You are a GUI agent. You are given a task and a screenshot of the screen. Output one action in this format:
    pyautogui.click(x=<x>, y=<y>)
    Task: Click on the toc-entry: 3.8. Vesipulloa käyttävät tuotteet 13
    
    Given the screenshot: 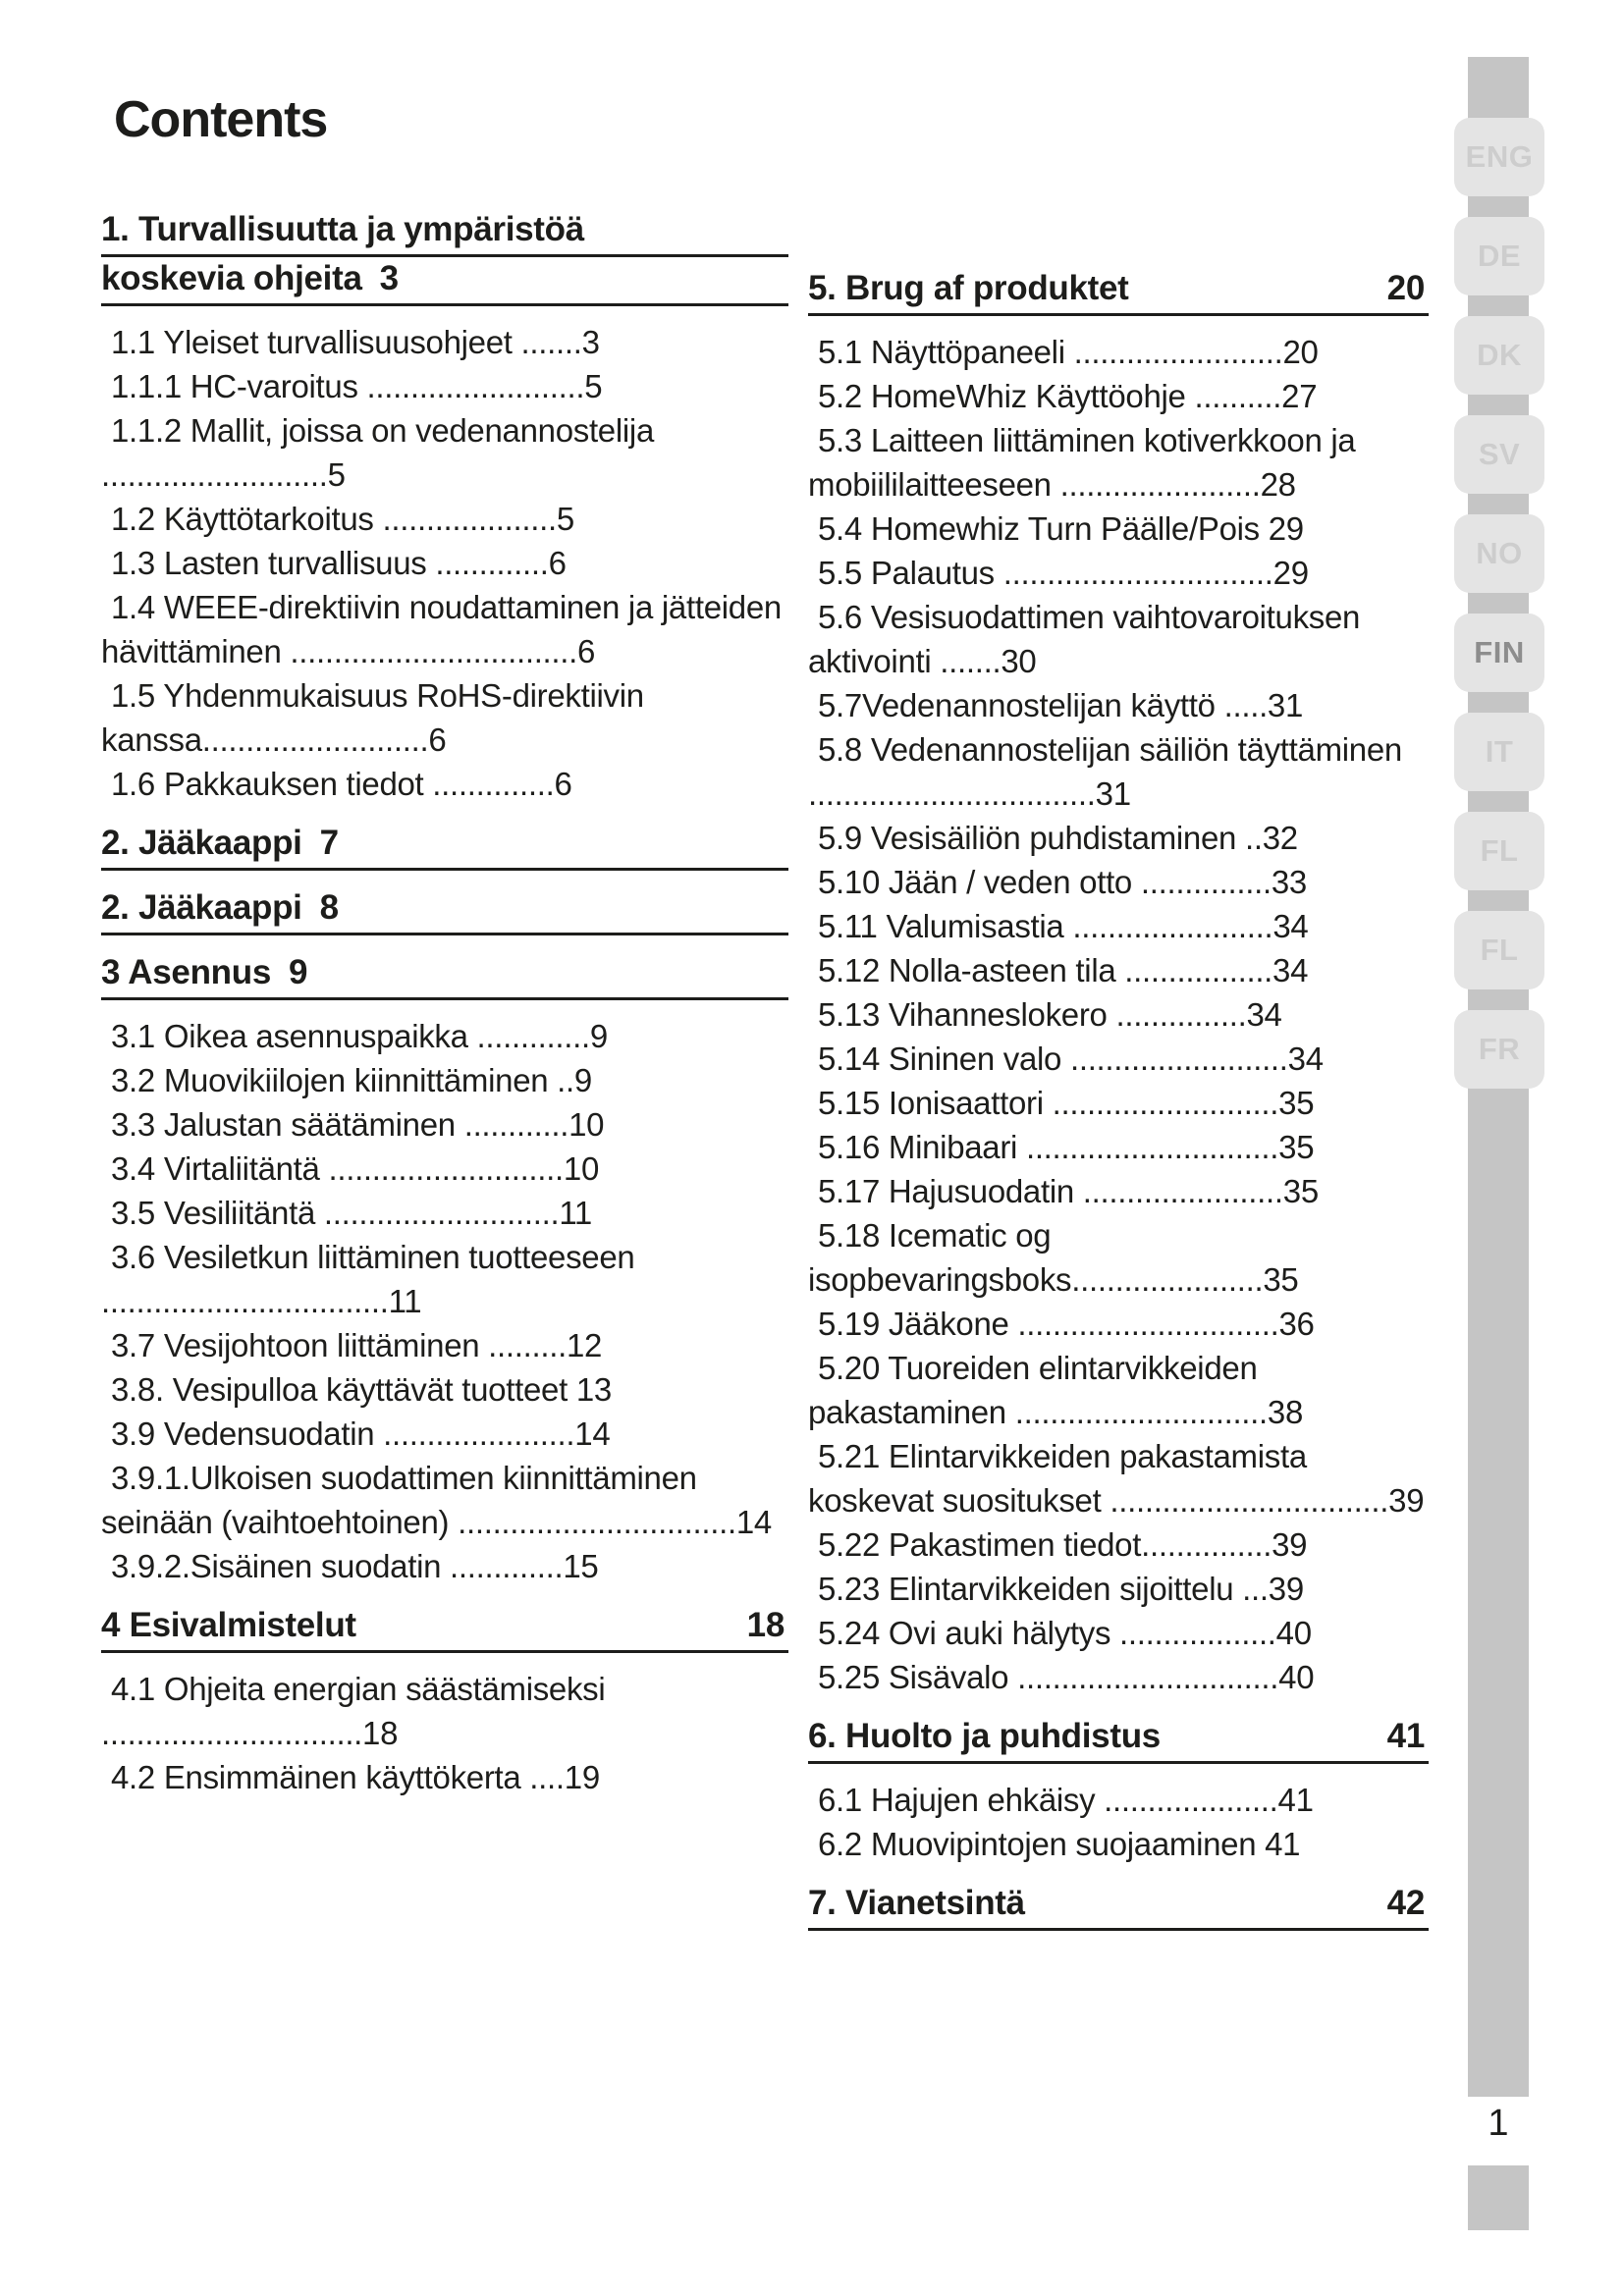 What is the action you would take?
    pyautogui.click(x=361, y=1389)
    